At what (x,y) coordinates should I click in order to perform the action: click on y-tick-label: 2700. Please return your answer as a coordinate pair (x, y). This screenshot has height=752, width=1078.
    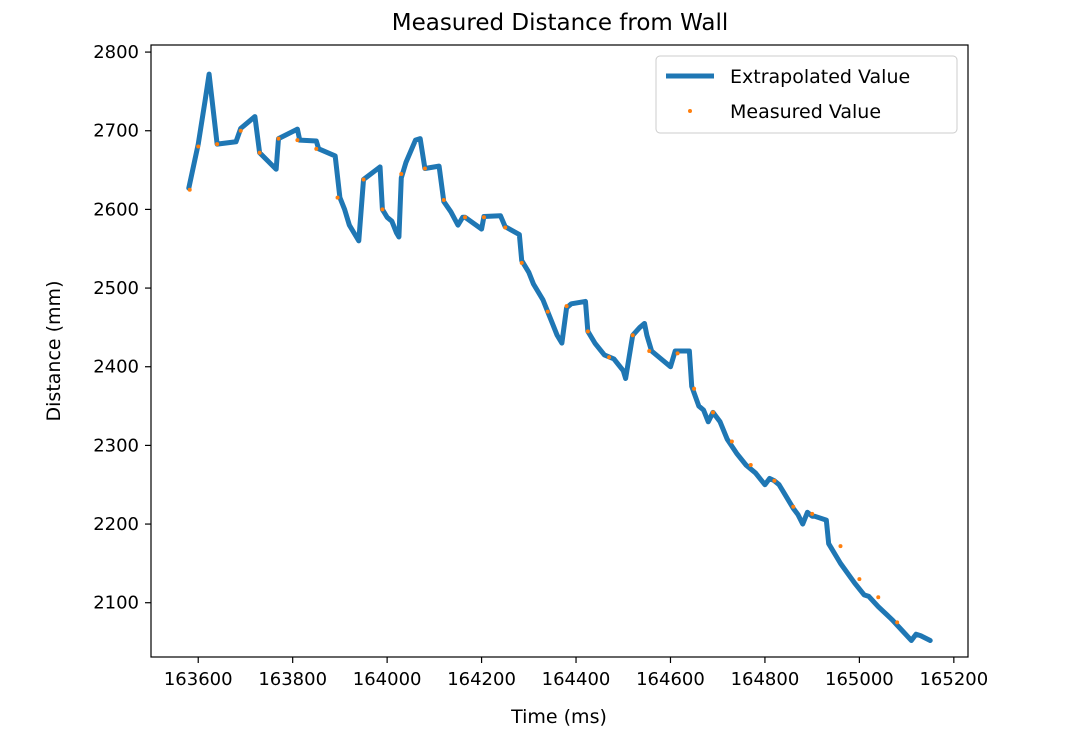
    Looking at the image, I should click on (116, 131).